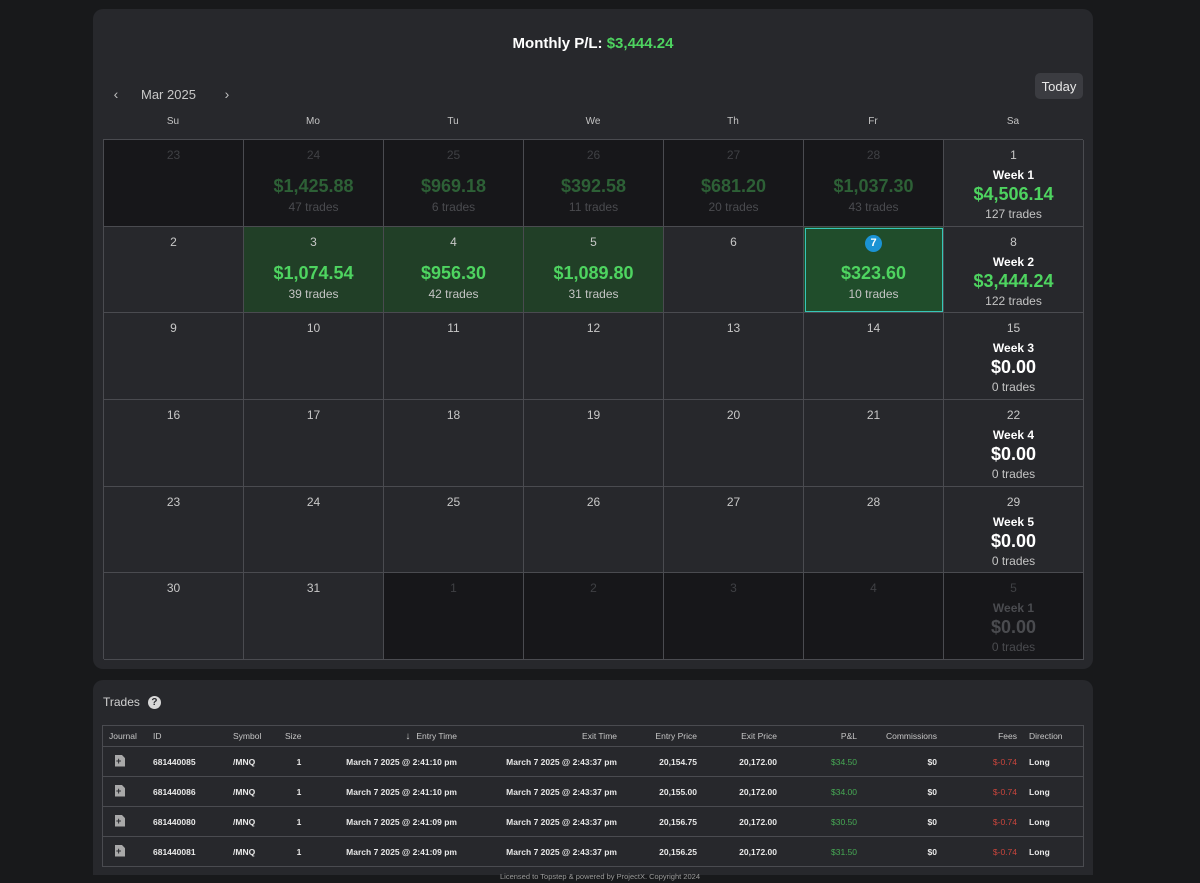 This screenshot has height=883, width=1200. I want to click on chevron-left-icon: ‹, so click(116, 94).